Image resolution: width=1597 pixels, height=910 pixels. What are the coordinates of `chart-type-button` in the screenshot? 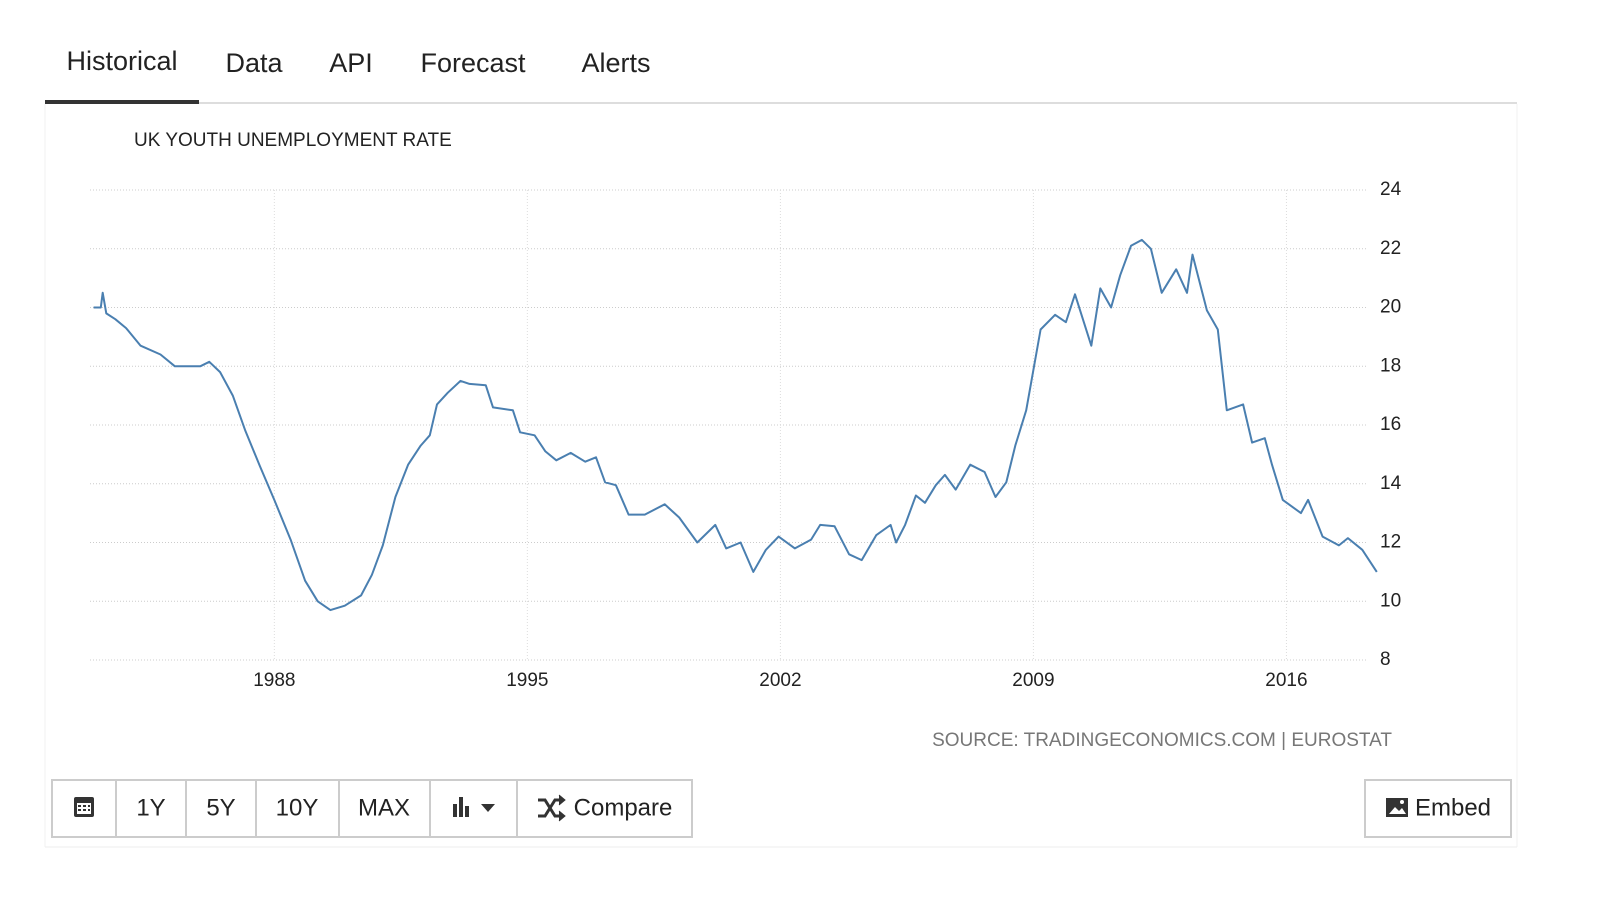 It's located at (473, 808).